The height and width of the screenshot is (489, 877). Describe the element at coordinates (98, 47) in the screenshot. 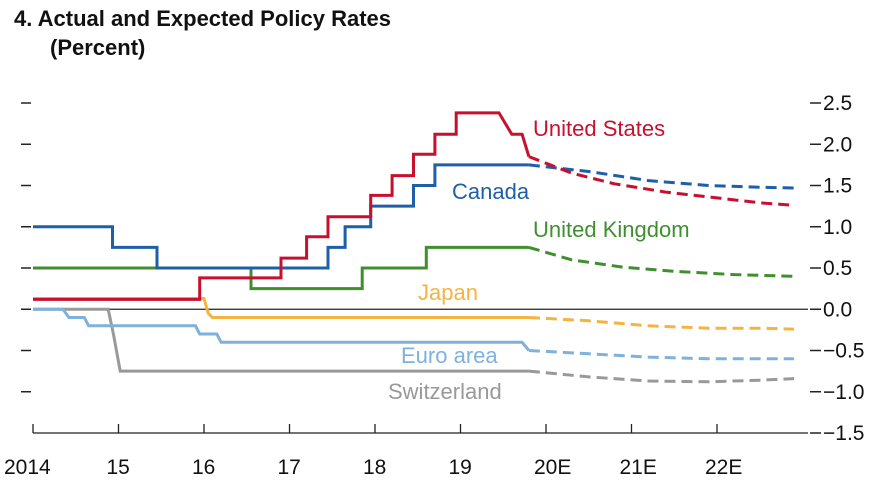

I see `chart-subtitle: (Percent)` at that location.